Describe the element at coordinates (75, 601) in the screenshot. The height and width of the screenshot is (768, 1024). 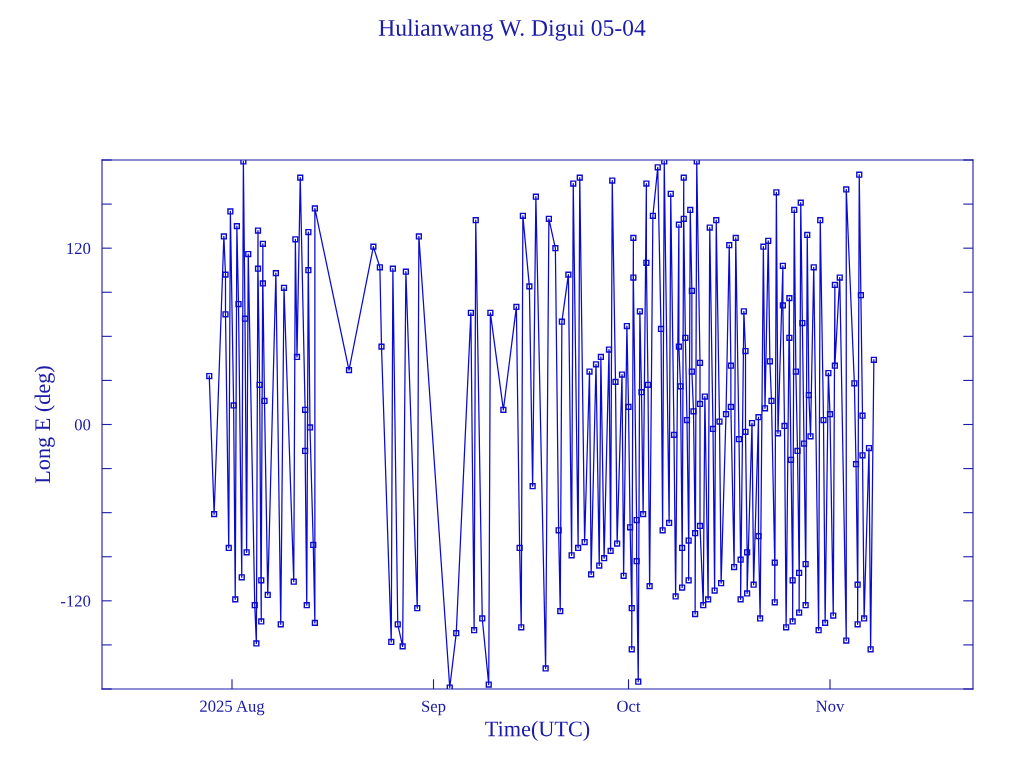
I see `y-tick-label: -120` at that location.